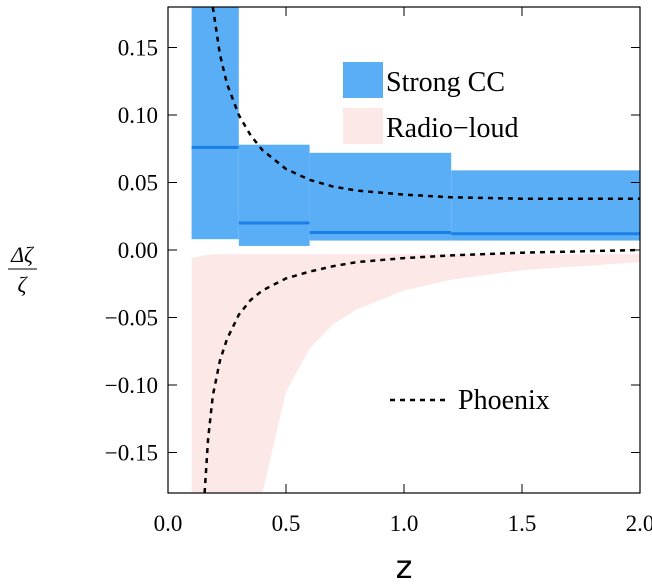 The width and height of the screenshot is (652, 585). I want to click on x-tick-label: 1.0, so click(404, 523).